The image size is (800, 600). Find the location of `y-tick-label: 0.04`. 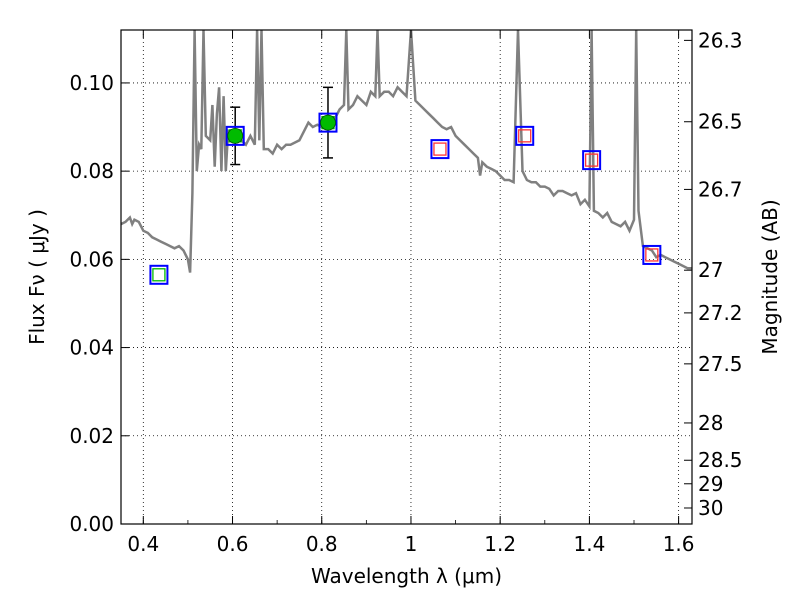

y-tick-label: 0.04 is located at coordinates (91, 348).